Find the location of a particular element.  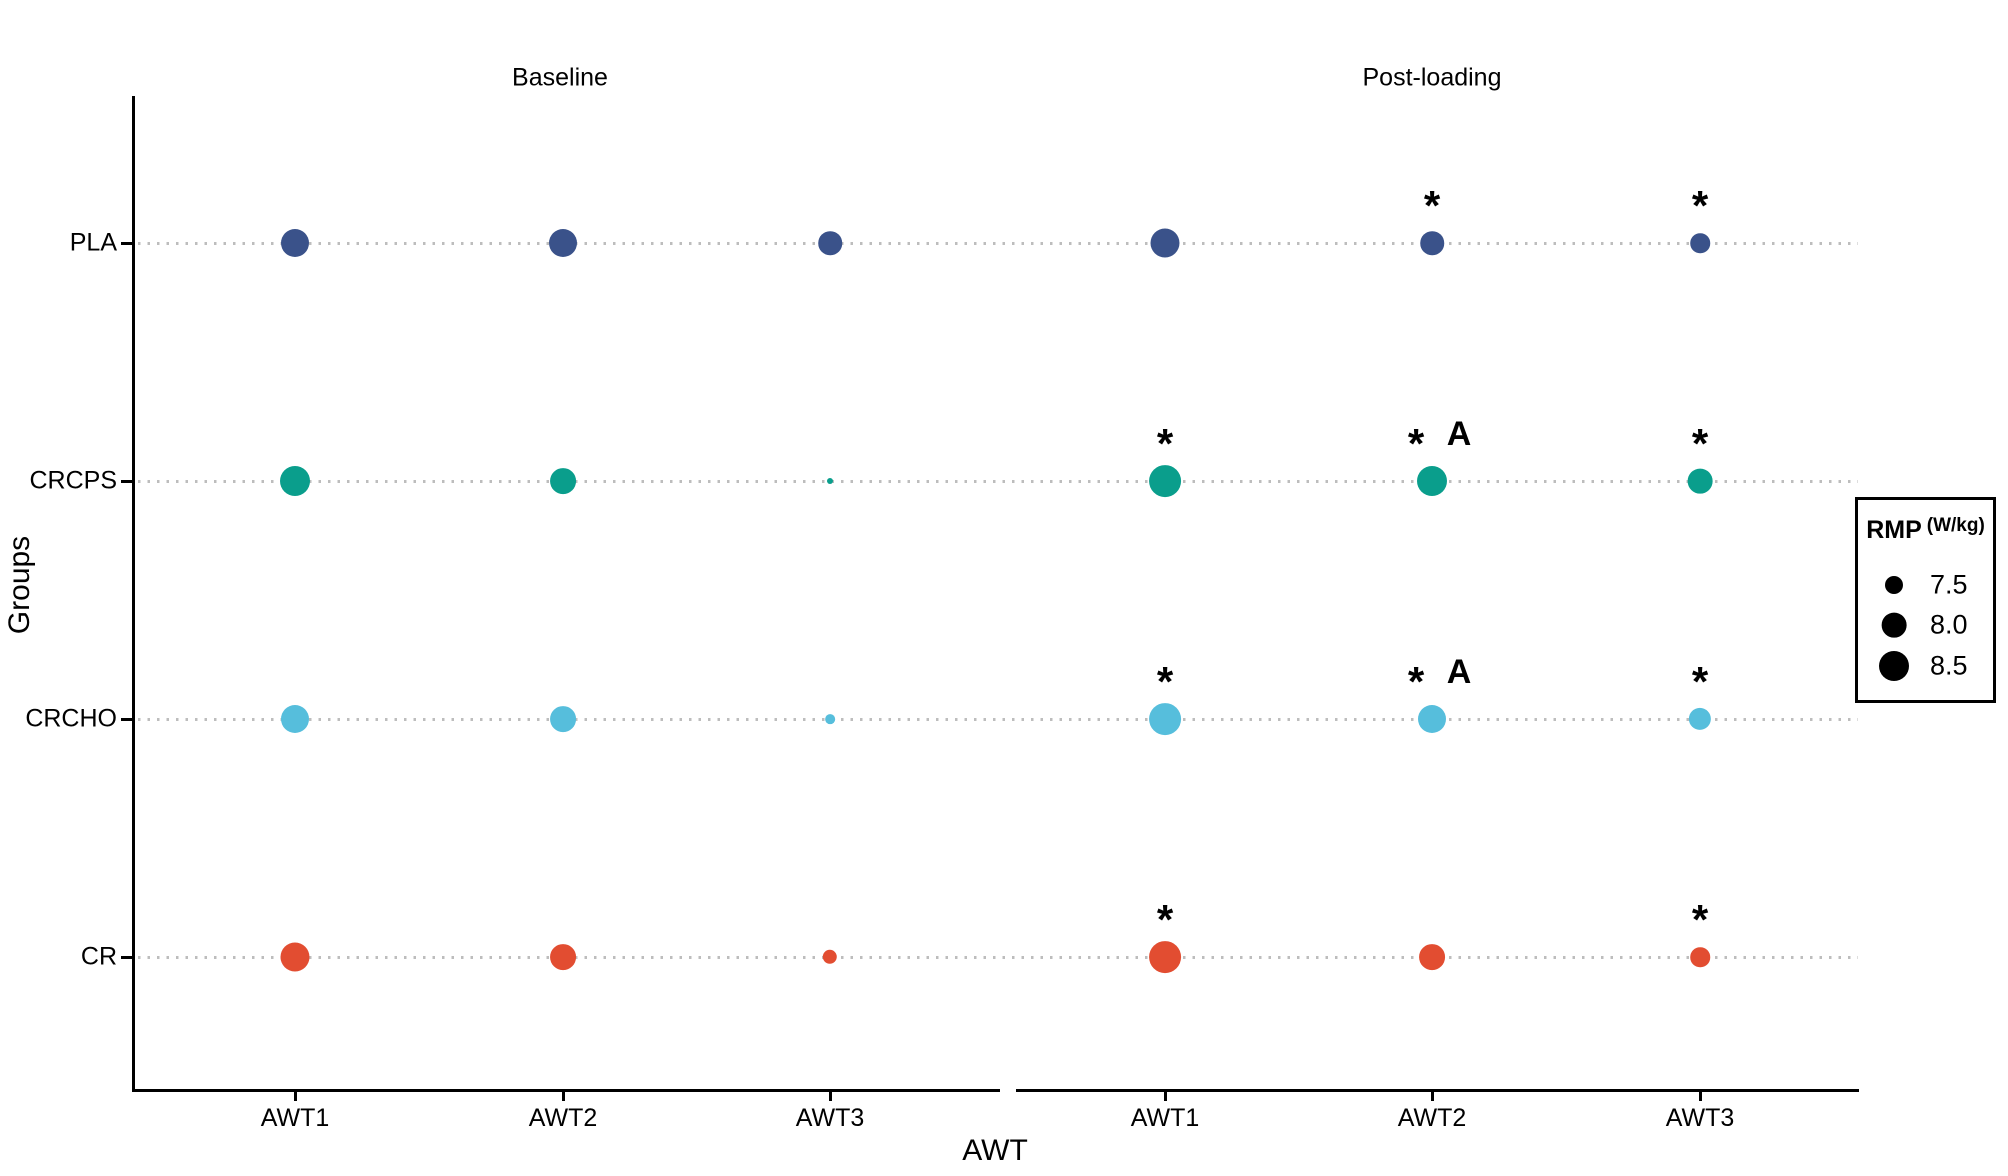

dot-baseline-cr-awt2 is located at coordinates (563, 957).